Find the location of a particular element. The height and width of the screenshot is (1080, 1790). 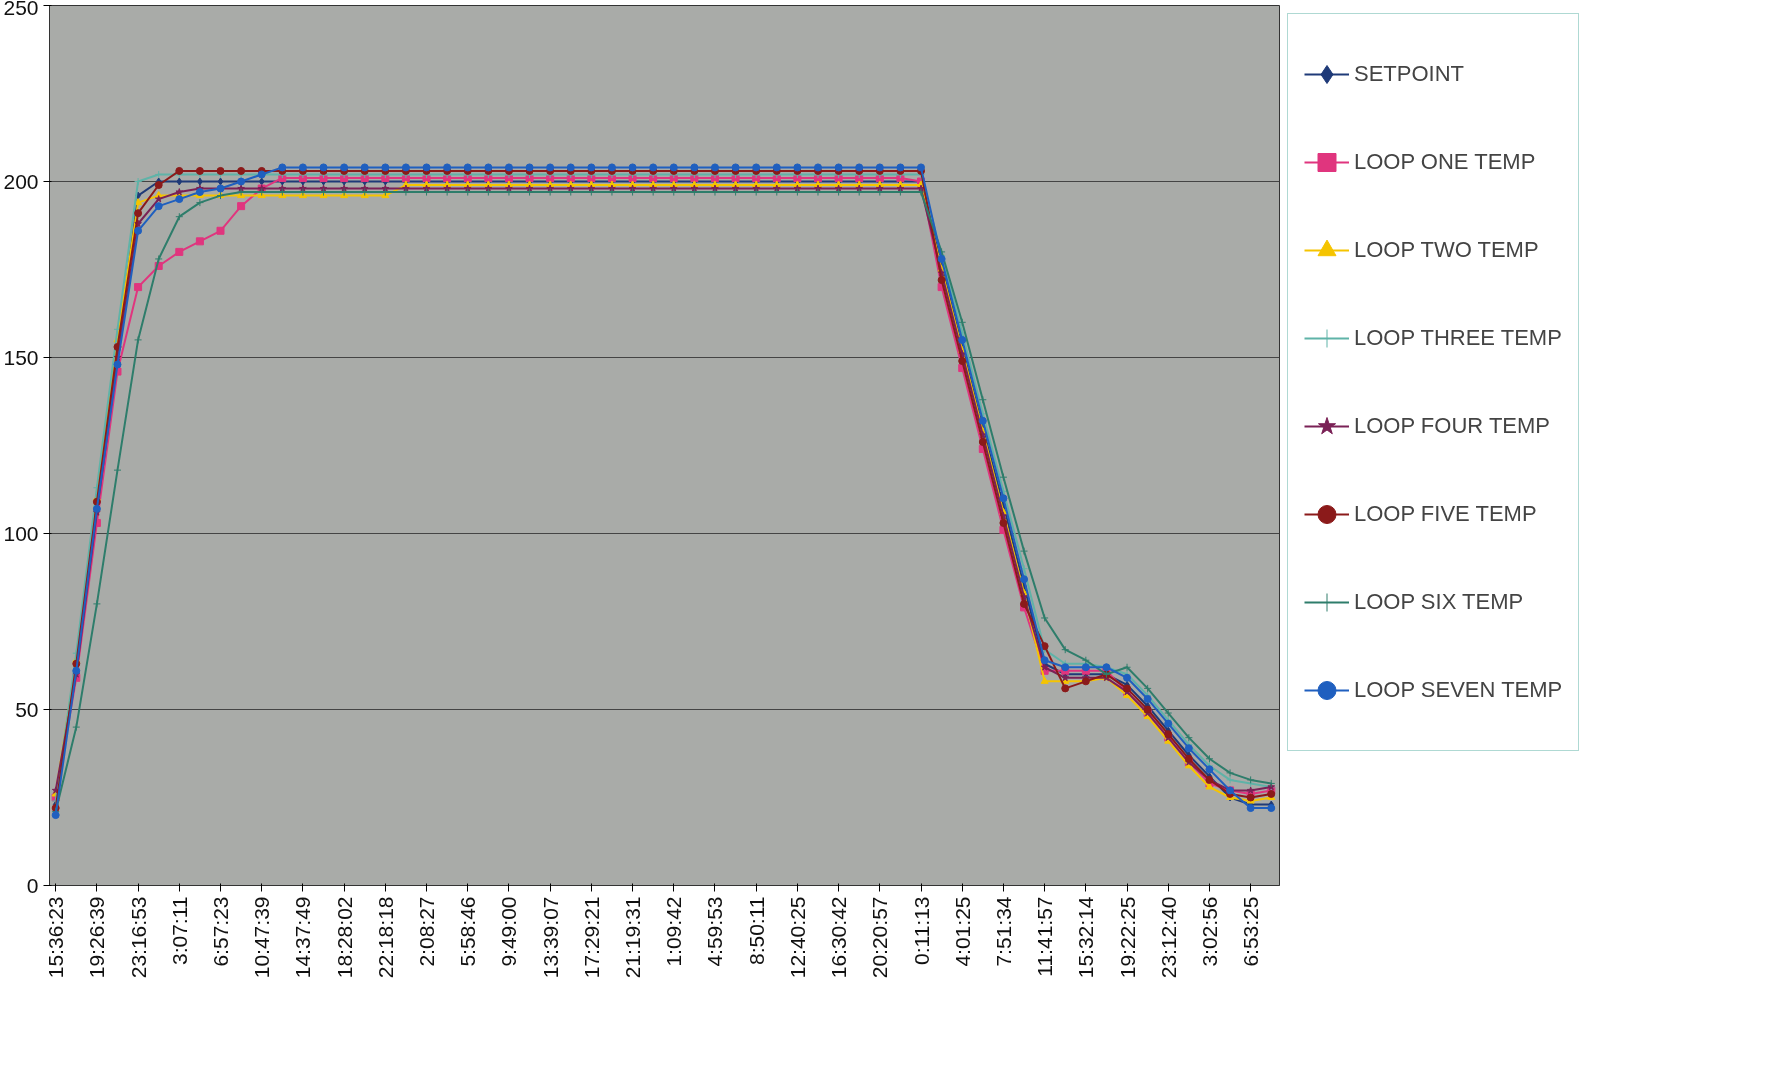

x-tick-label: 0:11:13 is located at coordinates (921, 931).